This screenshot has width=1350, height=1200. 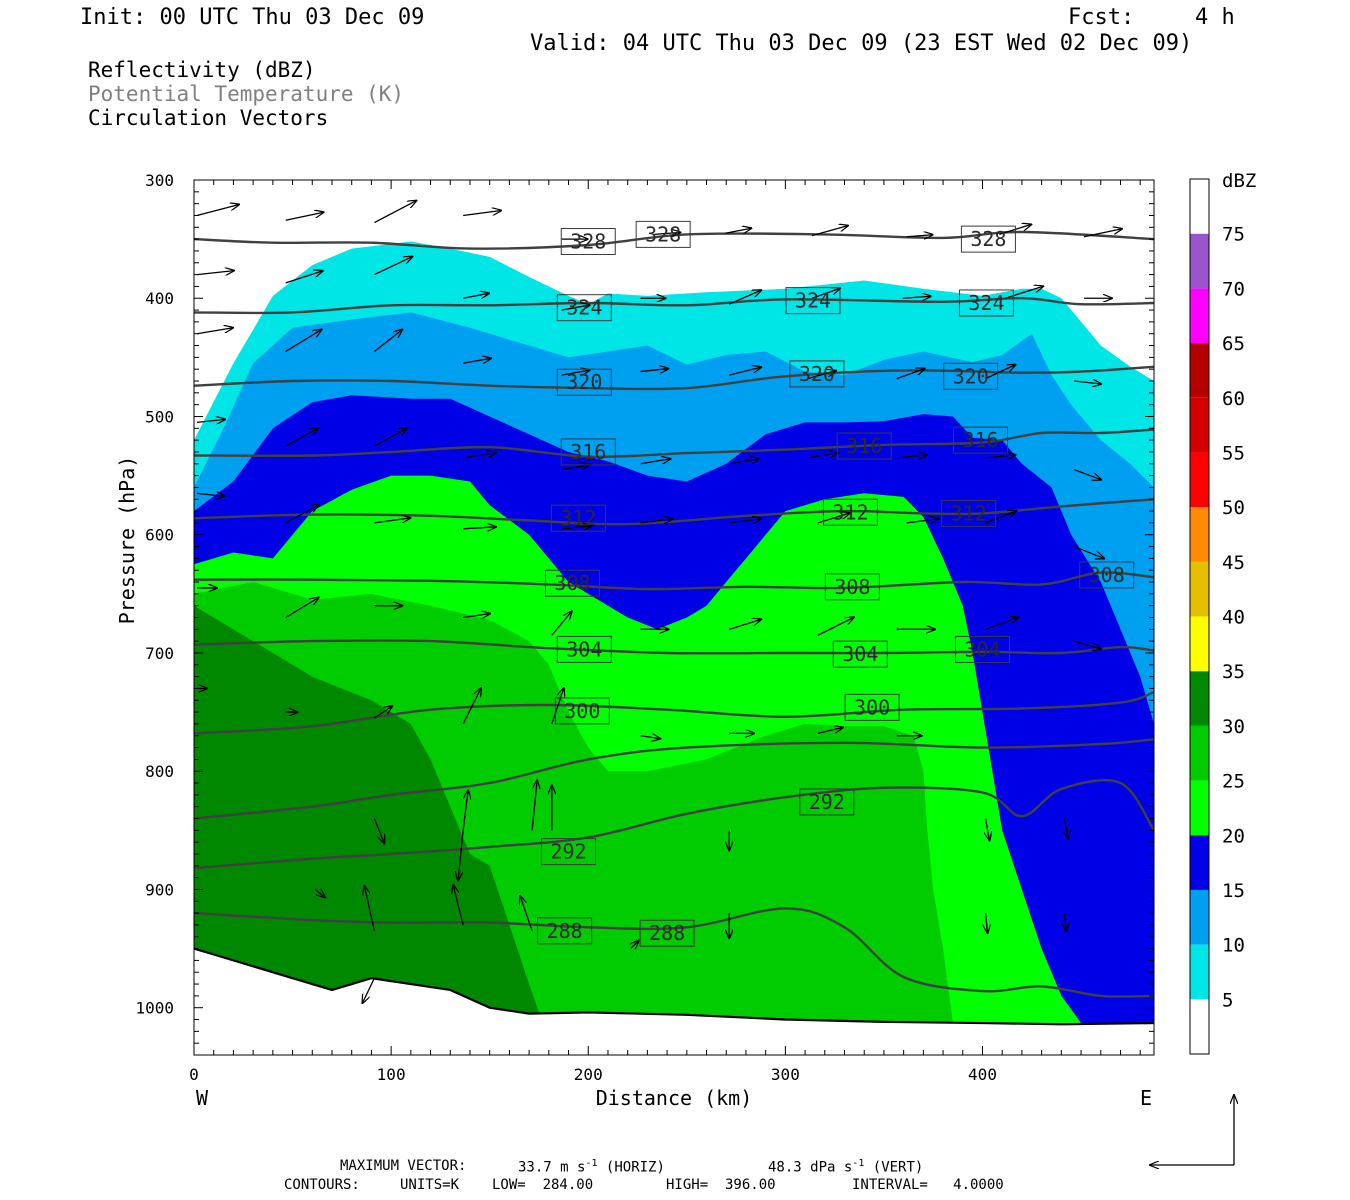 What do you see at coordinates (982, 1074) in the screenshot?
I see `x-tick-label: 400` at bounding box center [982, 1074].